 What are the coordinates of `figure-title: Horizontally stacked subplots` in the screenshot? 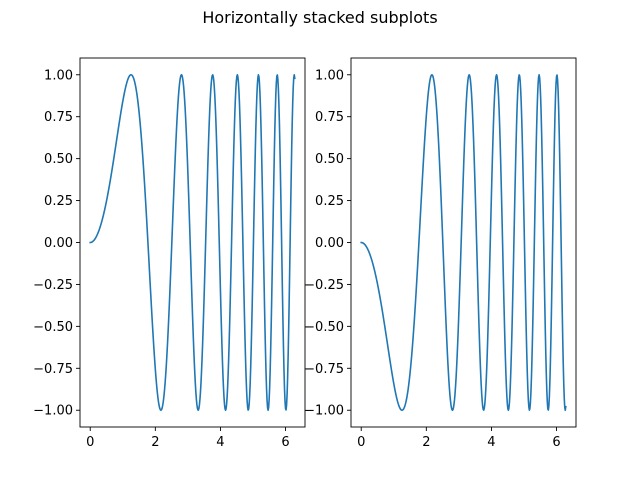 It's located at (320, 17).